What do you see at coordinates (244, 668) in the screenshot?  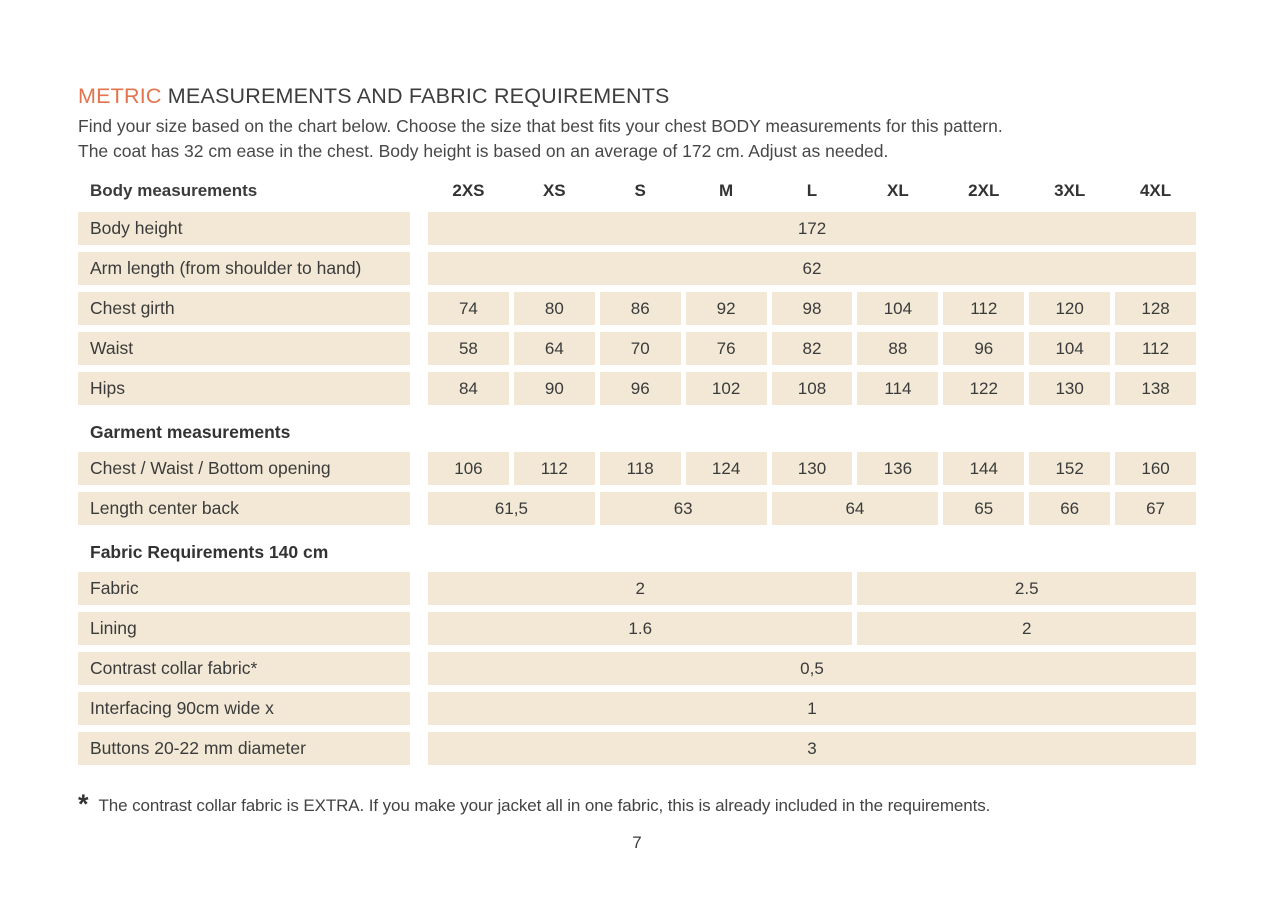 I see `row-label: Contrast collar fabric*` at bounding box center [244, 668].